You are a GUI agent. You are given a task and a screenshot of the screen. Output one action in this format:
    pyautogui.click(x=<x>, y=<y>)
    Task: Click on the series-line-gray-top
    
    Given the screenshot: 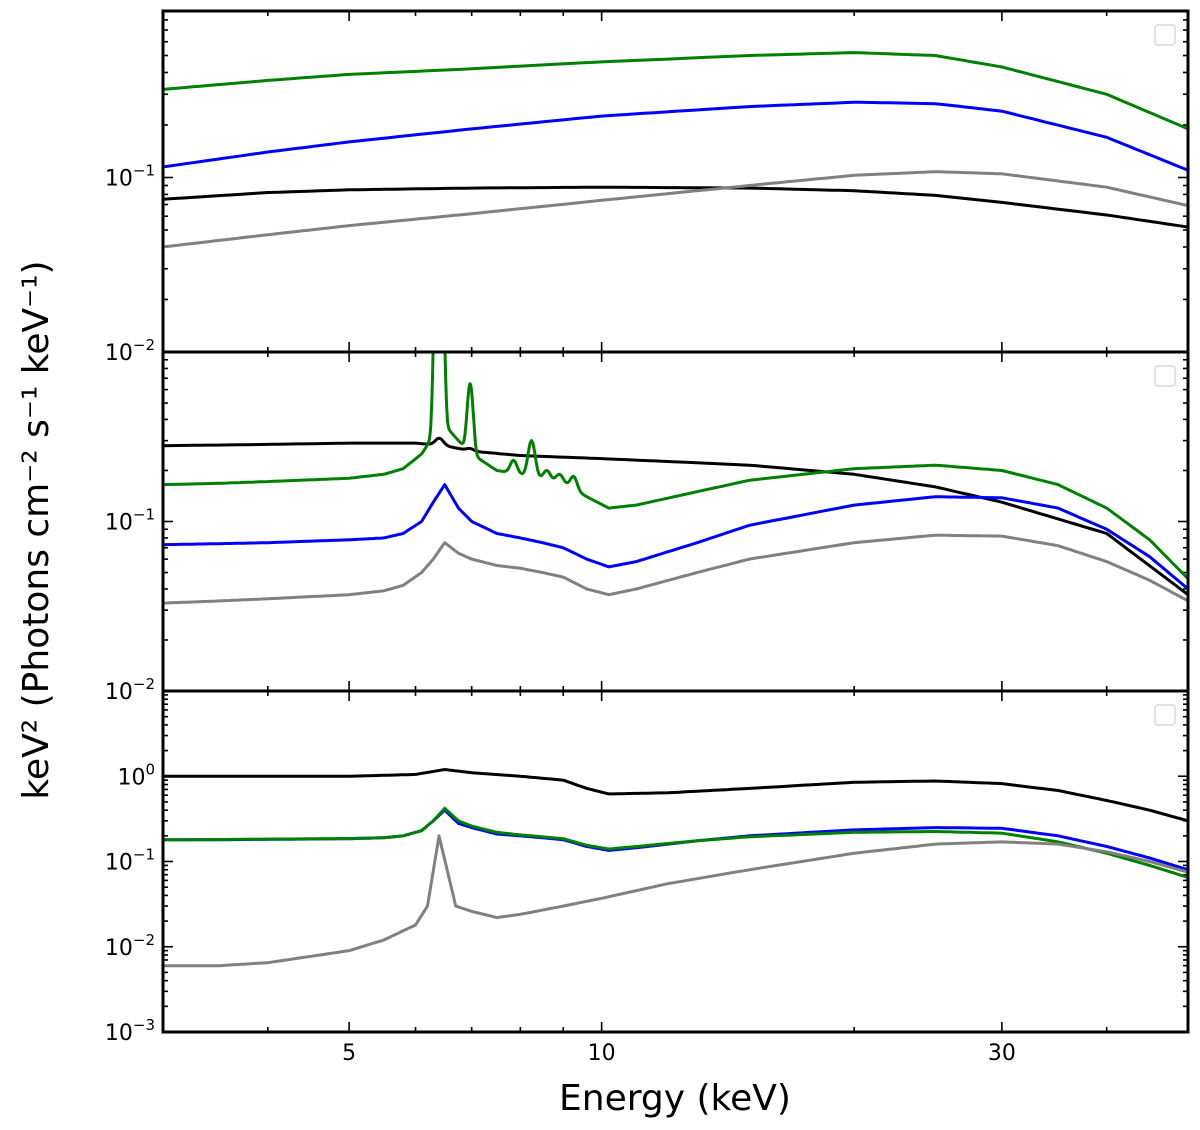 What is the action you would take?
    pyautogui.click(x=675, y=209)
    